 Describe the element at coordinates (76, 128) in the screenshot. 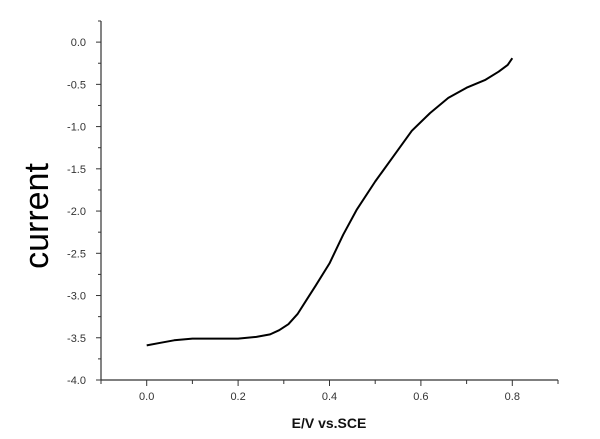

I see `y-tick-label: -1.0` at that location.